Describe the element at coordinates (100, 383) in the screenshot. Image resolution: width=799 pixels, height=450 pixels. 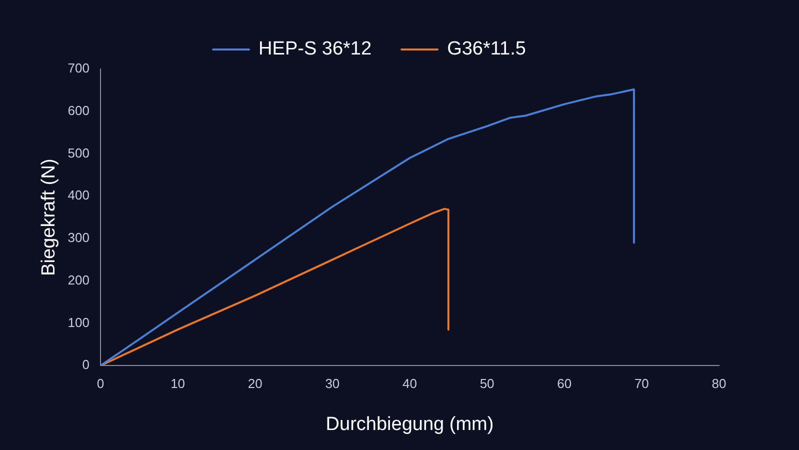
I see `x-tick-label: 0` at that location.